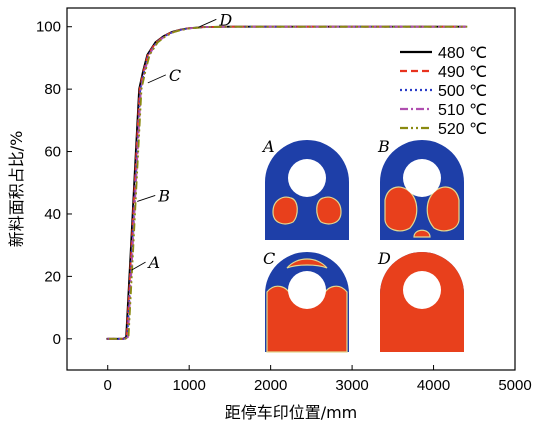 The height and width of the screenshot is (428, 534). What do you see at coordinates (514, 385) in the screenshot?
I see `x-tick-label: 5000` at bounding box center [514, 385].